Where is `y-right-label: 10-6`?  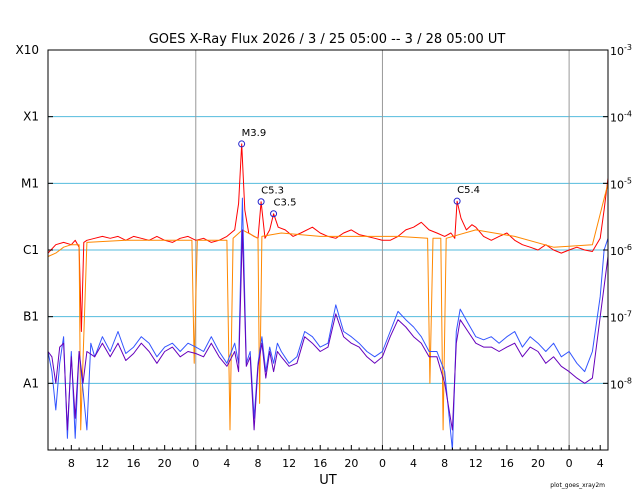
y-right-label: 10-6 is located at coordinates (621, 250).